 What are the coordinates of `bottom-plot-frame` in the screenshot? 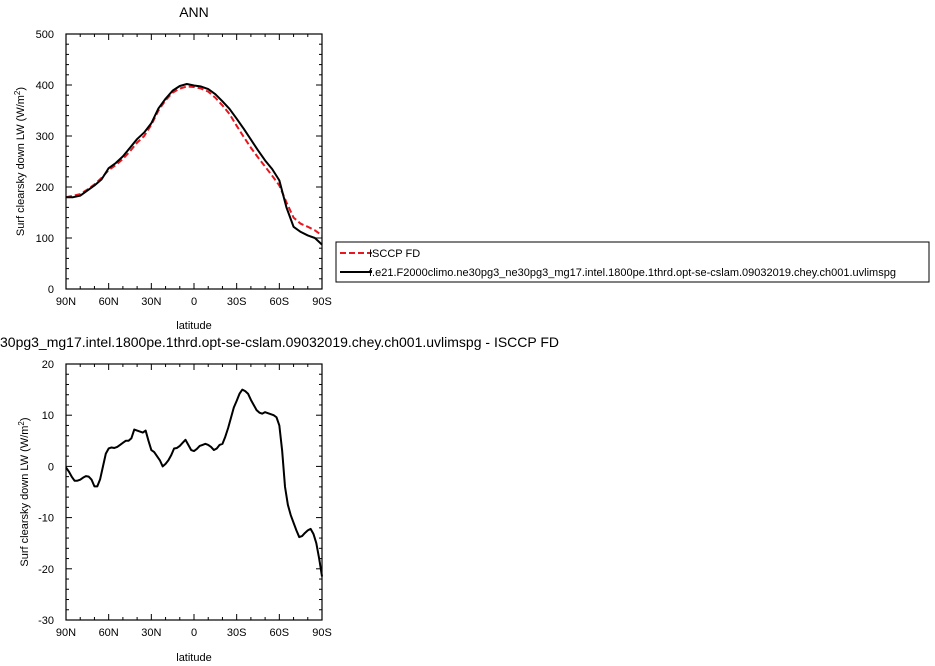 It's located at (194, 492).